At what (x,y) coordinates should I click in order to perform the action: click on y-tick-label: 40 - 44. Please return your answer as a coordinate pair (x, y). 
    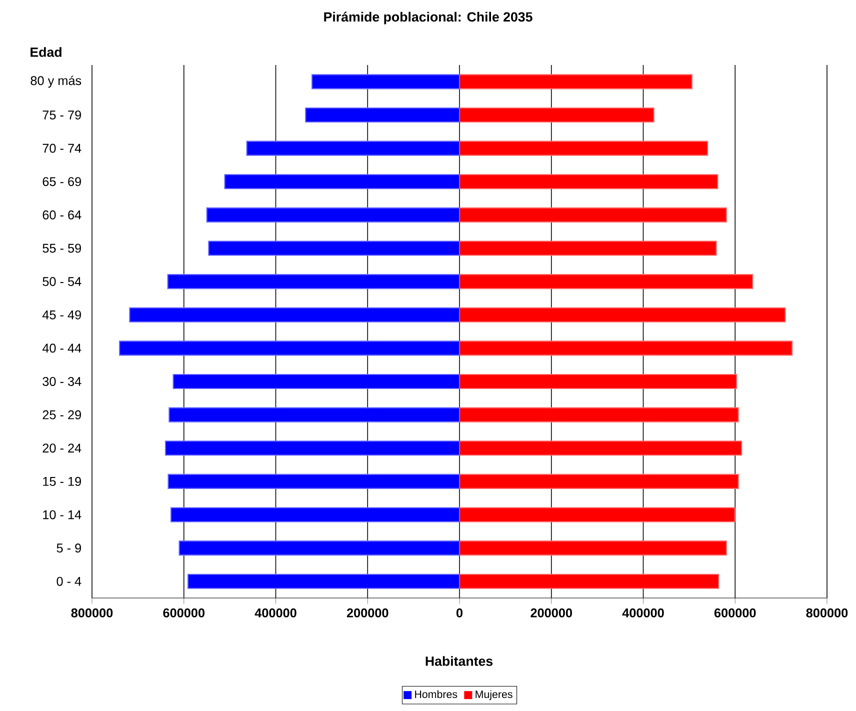
    Looking at the image, I should click on (62, 348).